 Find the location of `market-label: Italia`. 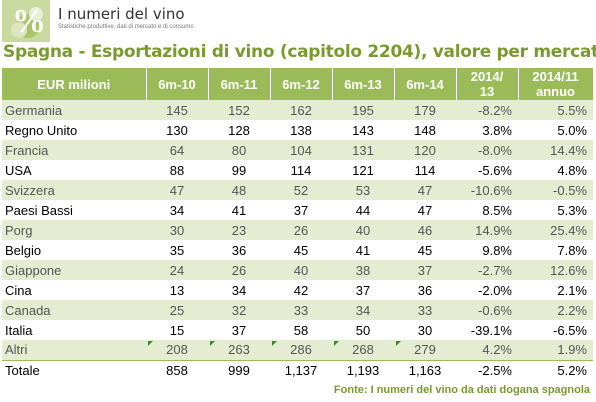

market-label: Italia is located at coordinates (19, 330).